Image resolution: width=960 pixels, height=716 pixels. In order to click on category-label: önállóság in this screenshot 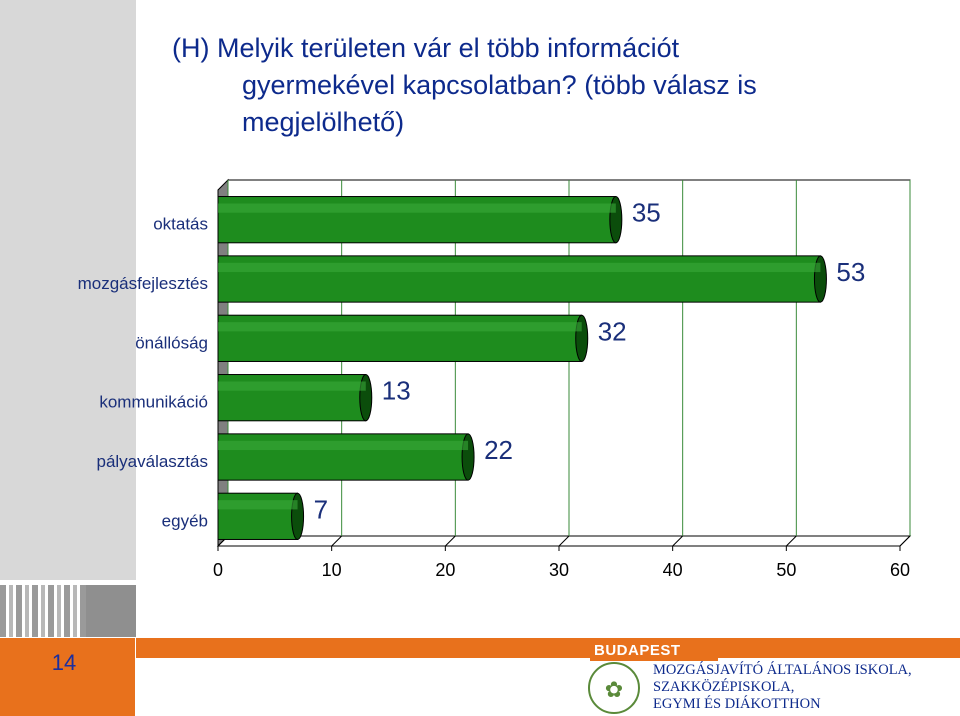, I will do `click(171, 342)`.